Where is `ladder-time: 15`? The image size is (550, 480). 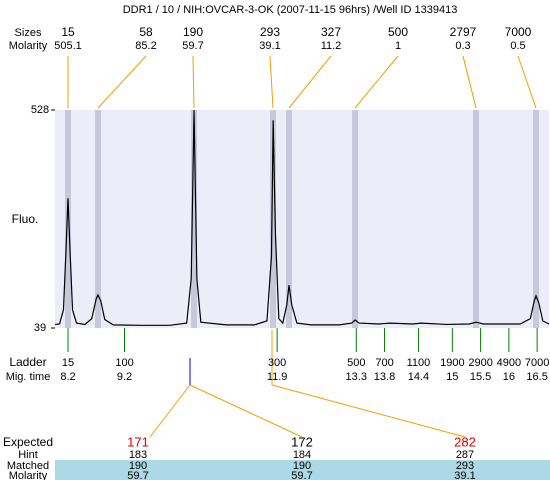
ladder-time: 15 is located at coordinates (452, 377).